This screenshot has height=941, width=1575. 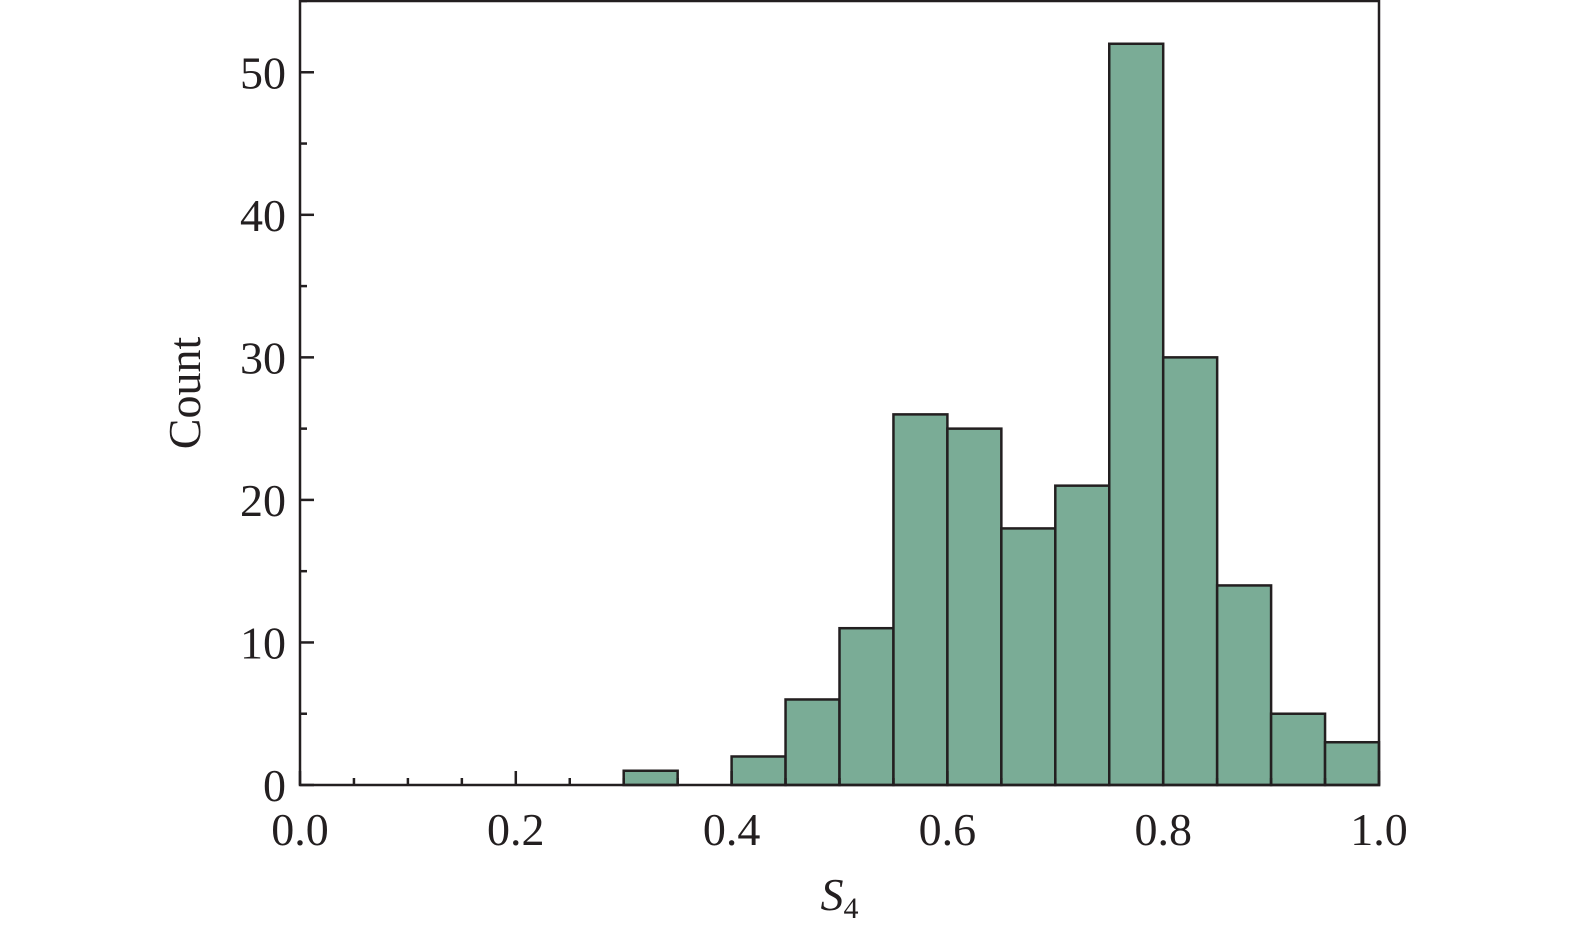 I want to click on x-tick-label: 0.4, so click(x=732, y=829).